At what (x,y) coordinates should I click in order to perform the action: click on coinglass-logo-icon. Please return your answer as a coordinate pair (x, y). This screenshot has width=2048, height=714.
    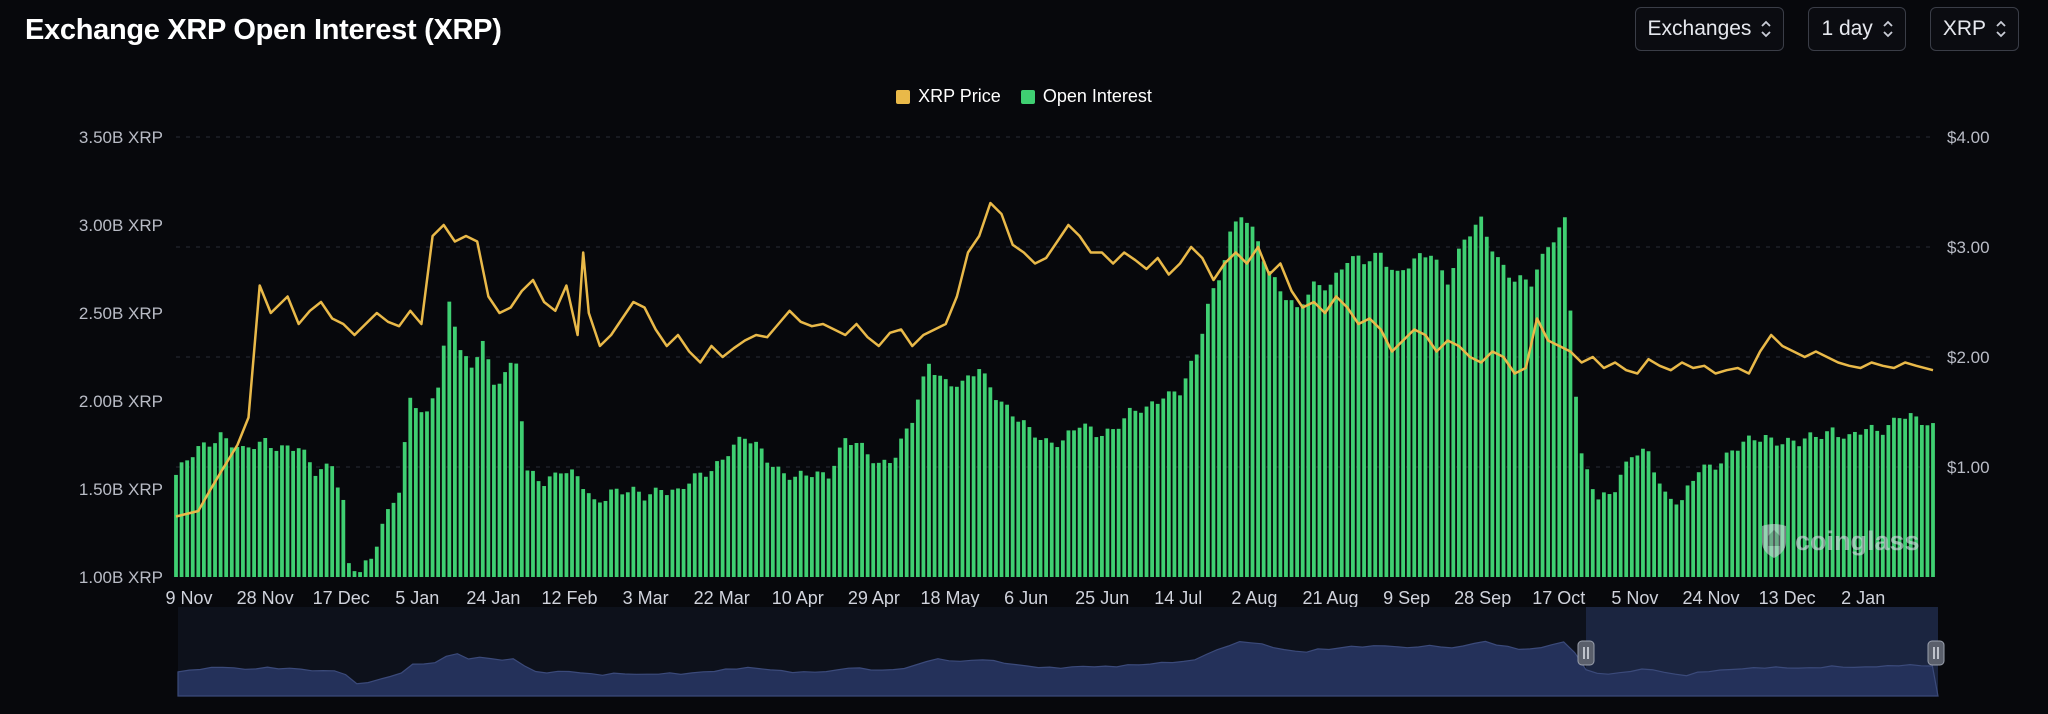
    Looking at the image, I should click on (1774, 541).